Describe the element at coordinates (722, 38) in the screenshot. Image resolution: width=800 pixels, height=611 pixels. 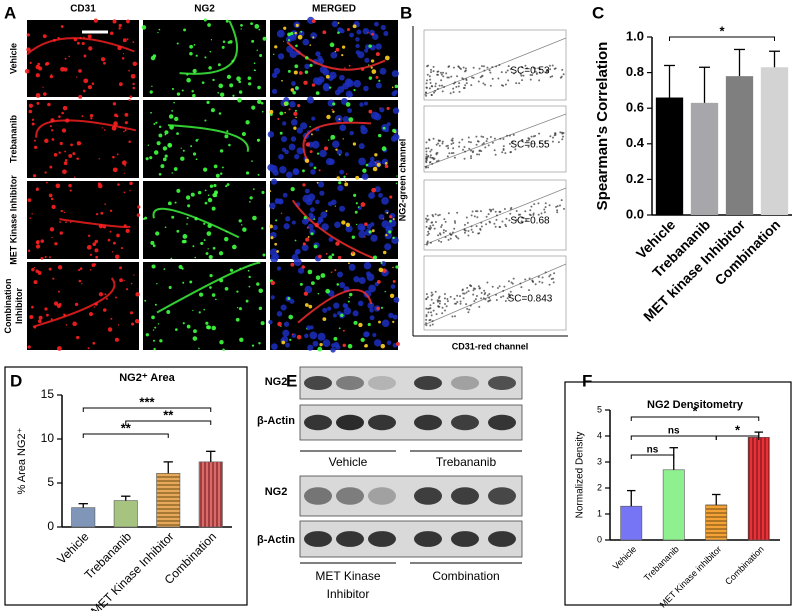
I see `significance-bracket` at that location.